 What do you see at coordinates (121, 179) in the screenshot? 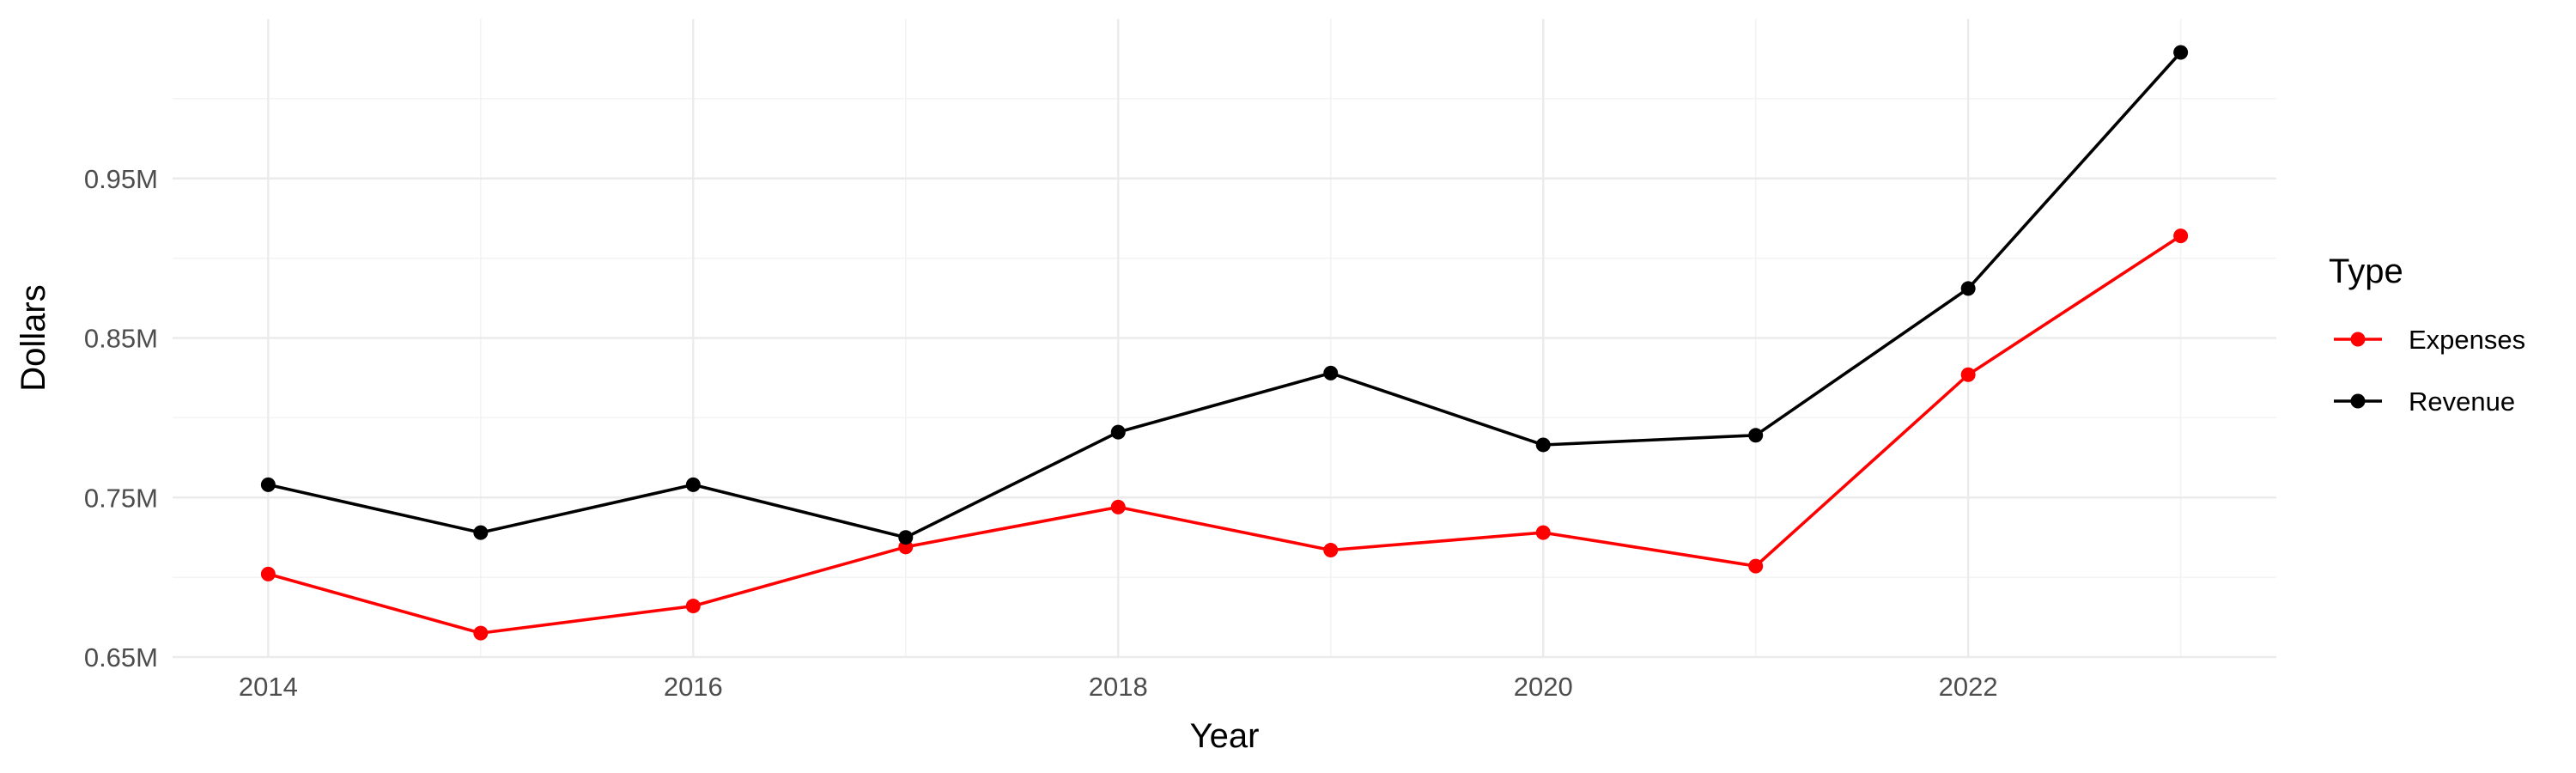
I see `y-tick-label: 0.95M` at bounding box center [121, 179].